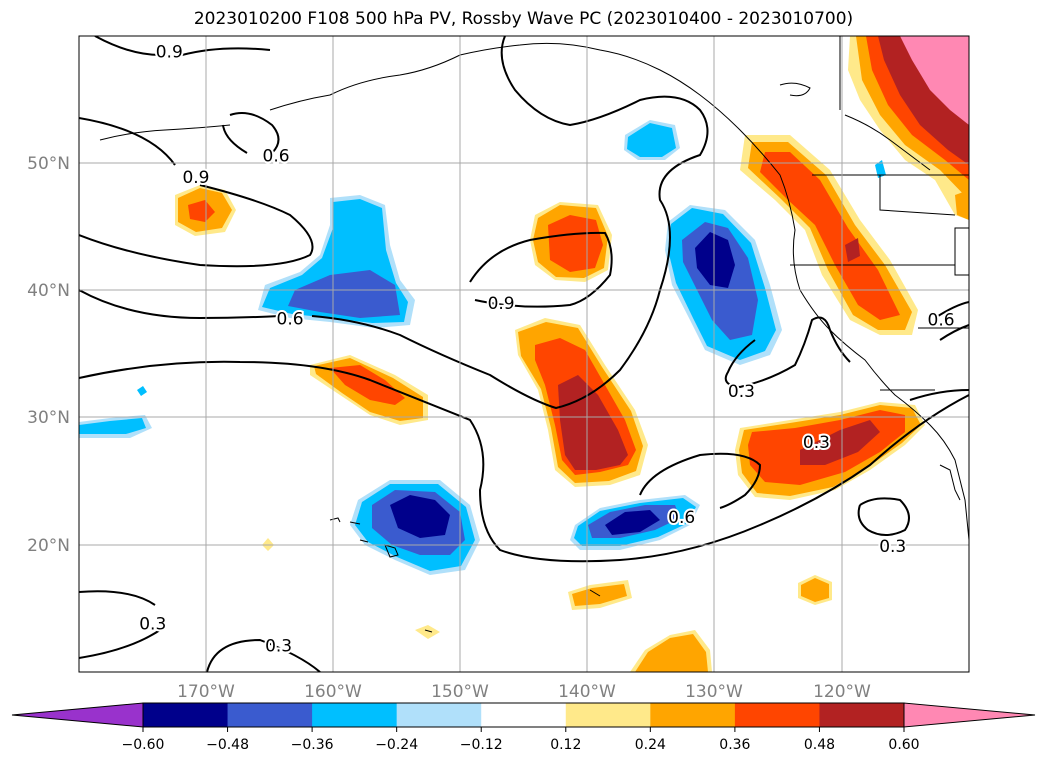 The width and height of the screenshot is (1047, 765). I want to click on colorbar-tick-8: 0.48, so click(819, 745).